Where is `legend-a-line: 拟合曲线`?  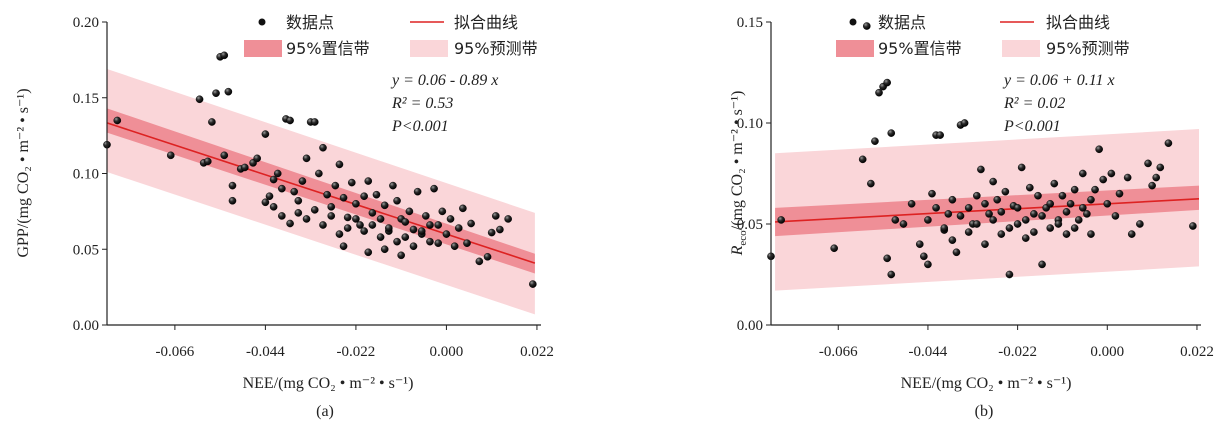 legend-a-line: 拟合曲线 is located at coordinates (486, 22).